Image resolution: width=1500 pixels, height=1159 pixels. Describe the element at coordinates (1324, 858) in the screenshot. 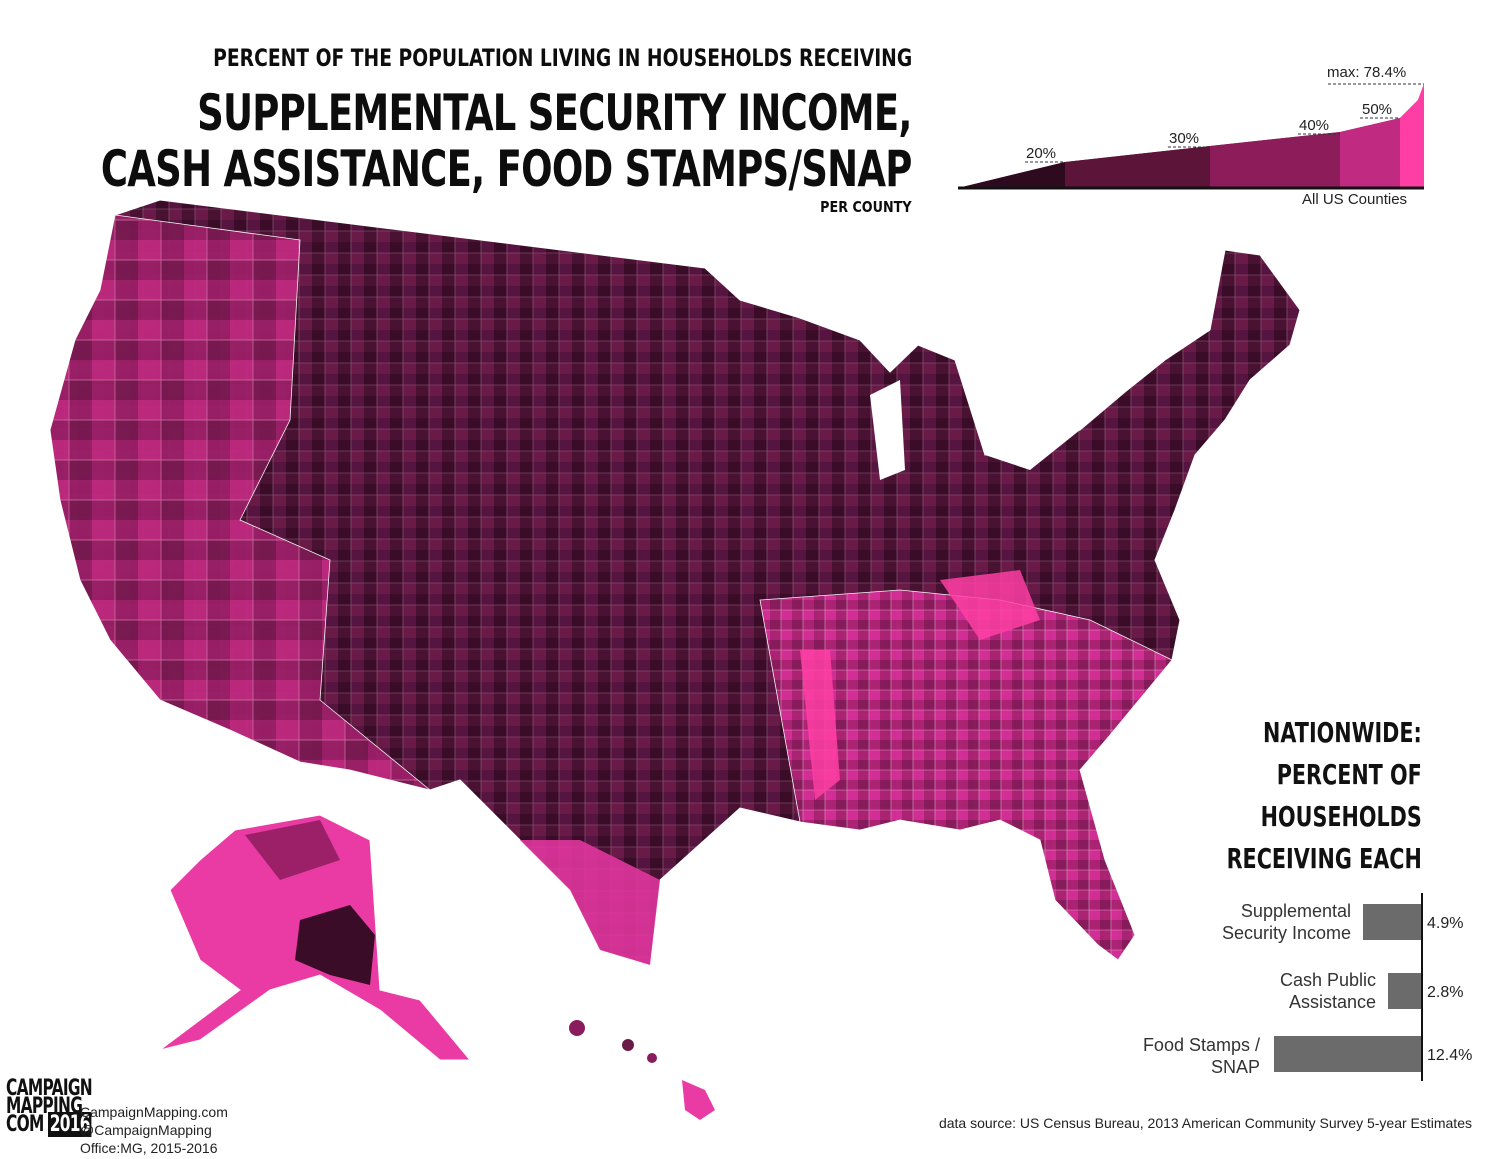

I see `nationwide-heading-line-4: RECEIVING EACH` at that location.